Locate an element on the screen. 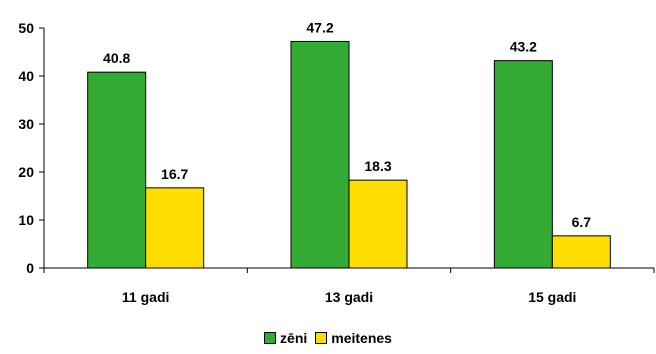 The width and height of the screenshot is (656, 354). legend: zēni meitenes is located at coordinates (328, 338).